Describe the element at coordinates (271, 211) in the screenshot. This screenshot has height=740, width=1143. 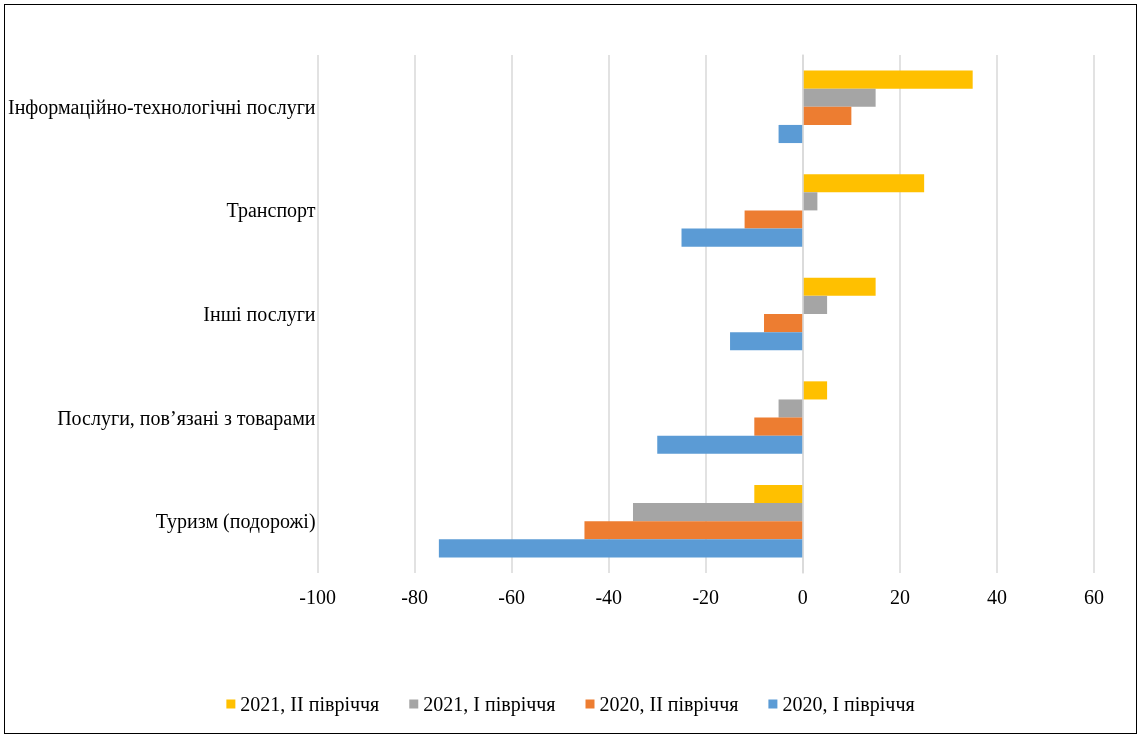
I see `y-tick-label: Транспорт` at that location.